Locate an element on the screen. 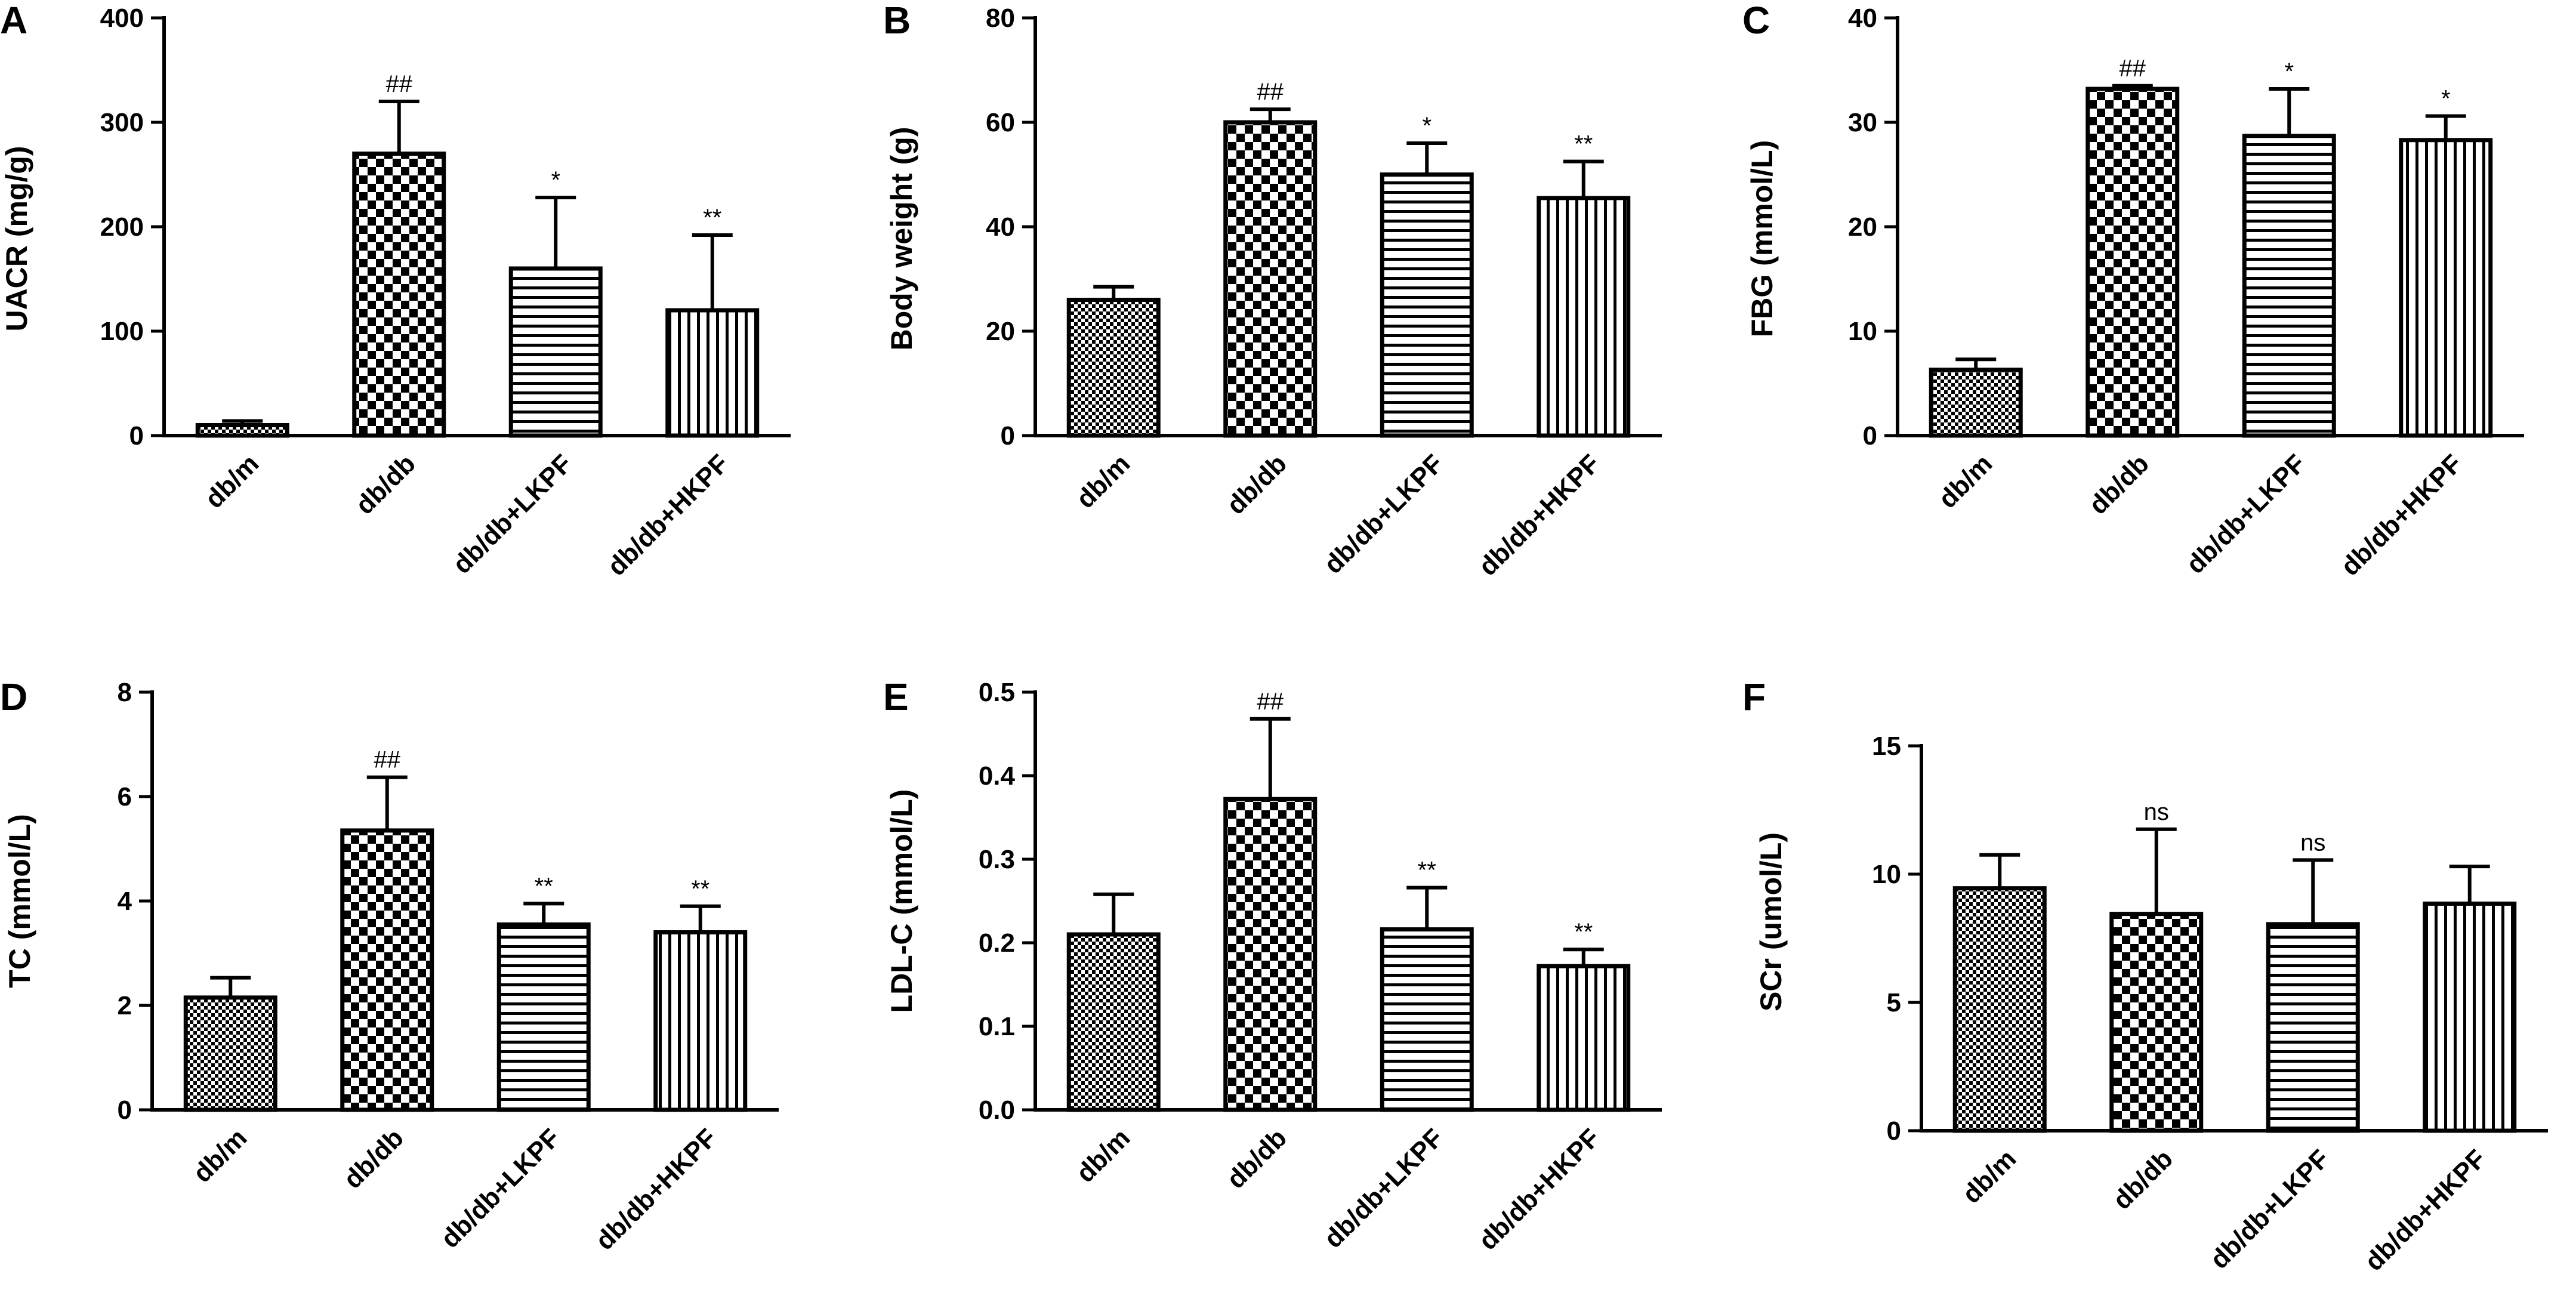  category-label-e-3: db/db+LKPF is located at coordinates (1384, 1188).